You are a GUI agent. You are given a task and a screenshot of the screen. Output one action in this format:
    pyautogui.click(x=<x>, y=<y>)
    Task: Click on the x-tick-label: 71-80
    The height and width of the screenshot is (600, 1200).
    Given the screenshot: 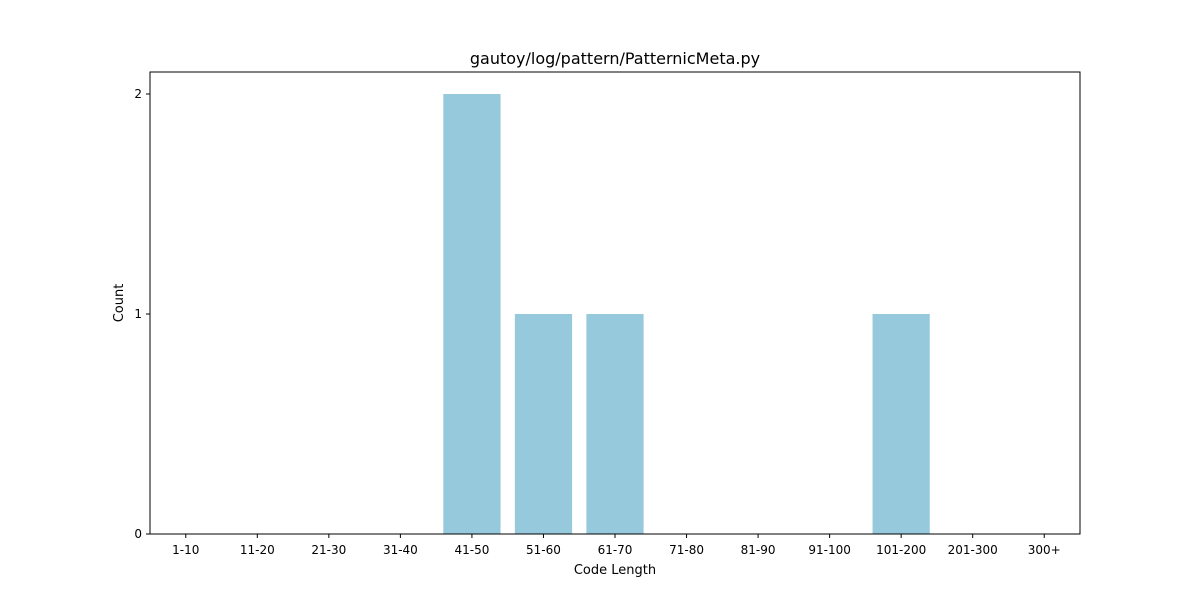 What is the action you would take?
    pyautogui.click(x=686, y=550)
    